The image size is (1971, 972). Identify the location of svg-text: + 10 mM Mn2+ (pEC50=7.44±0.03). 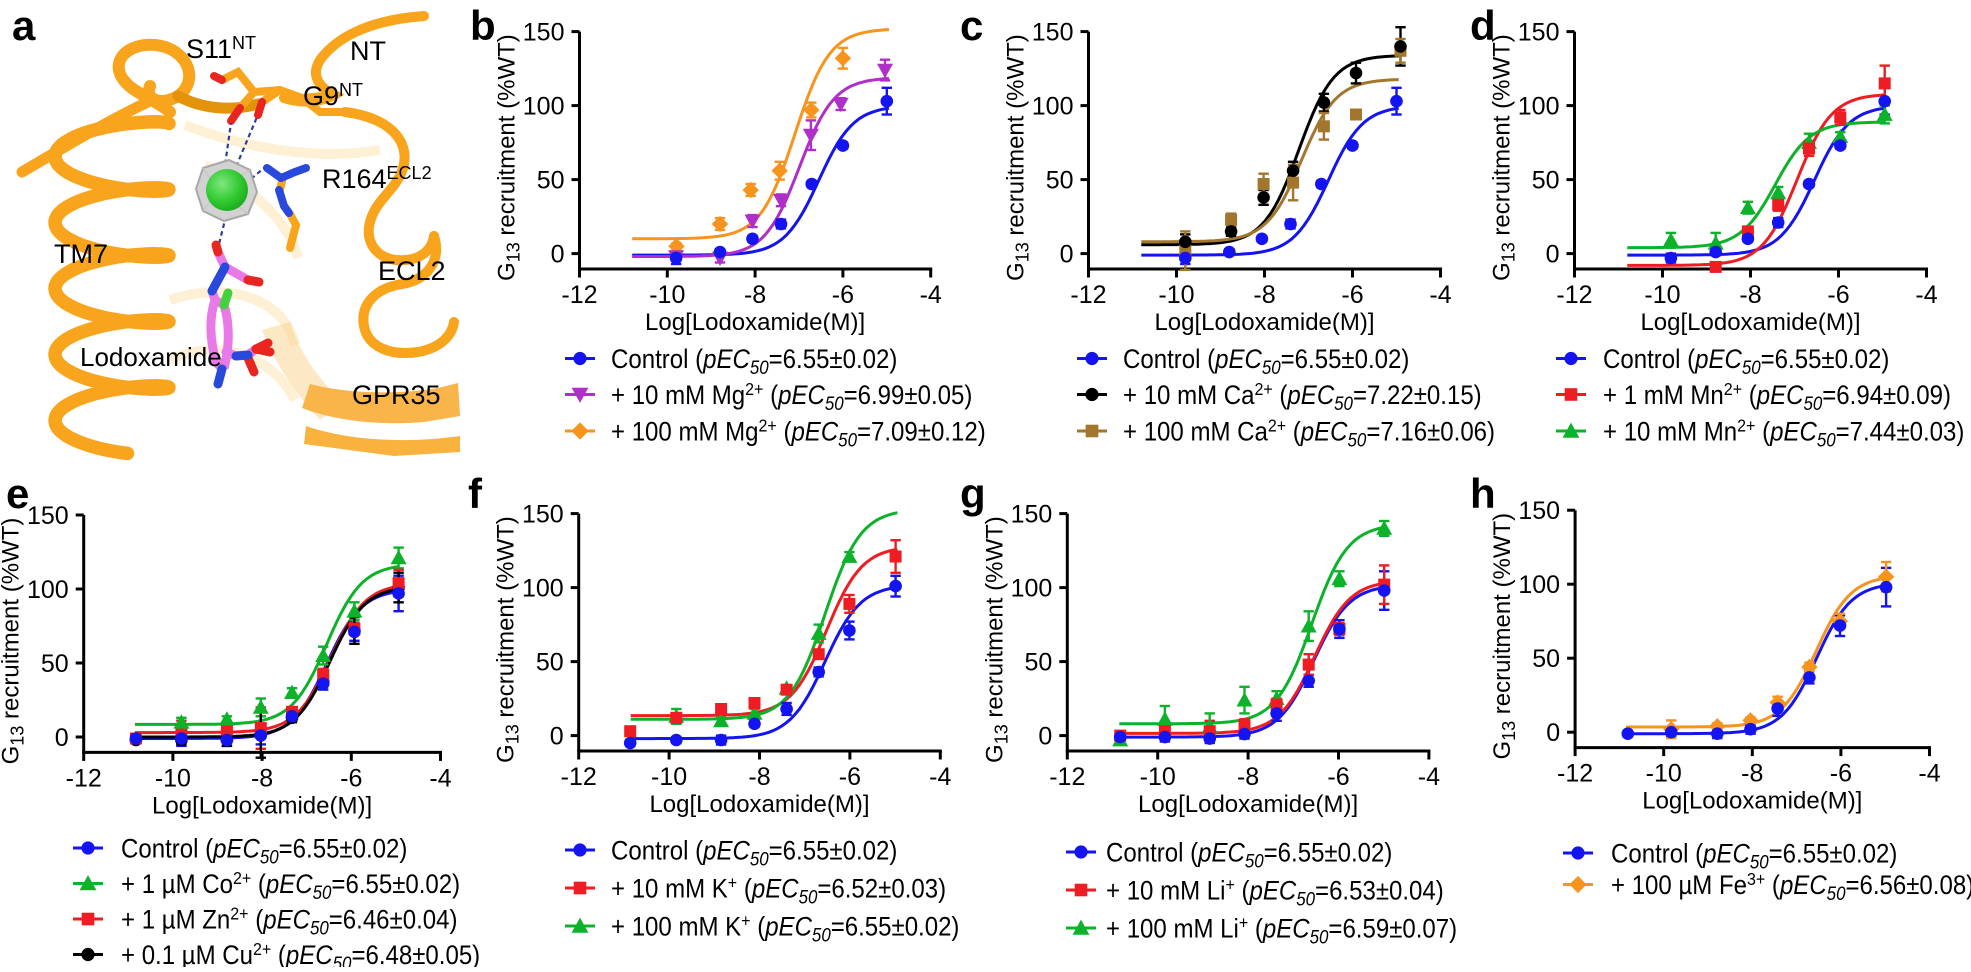
(1783, 433).